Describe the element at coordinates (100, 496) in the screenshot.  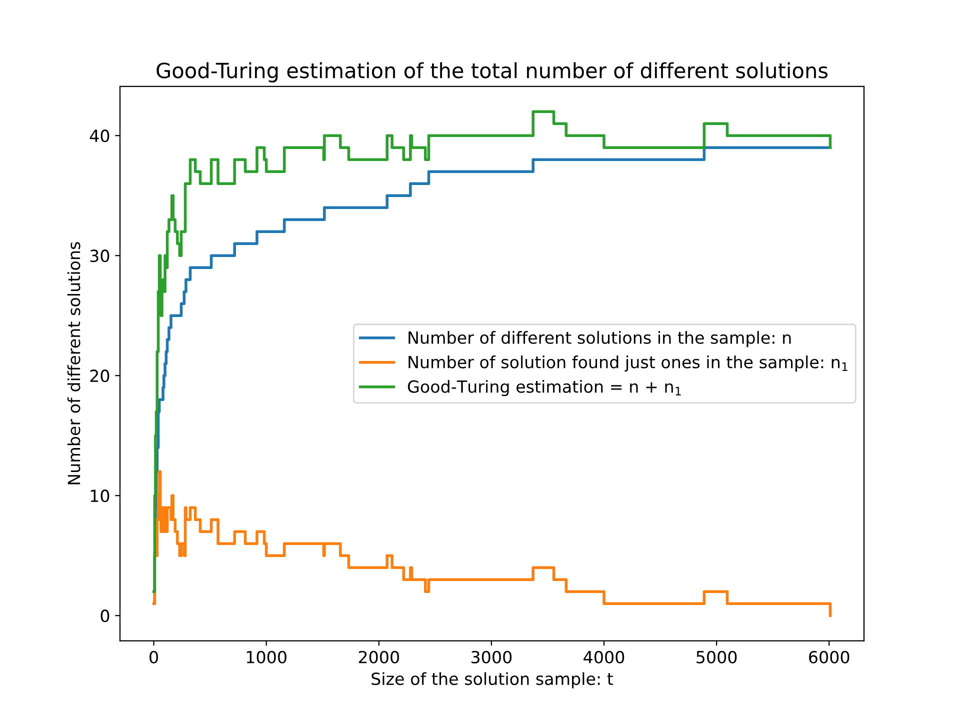
I see `y-tick-label: 10` at that location.